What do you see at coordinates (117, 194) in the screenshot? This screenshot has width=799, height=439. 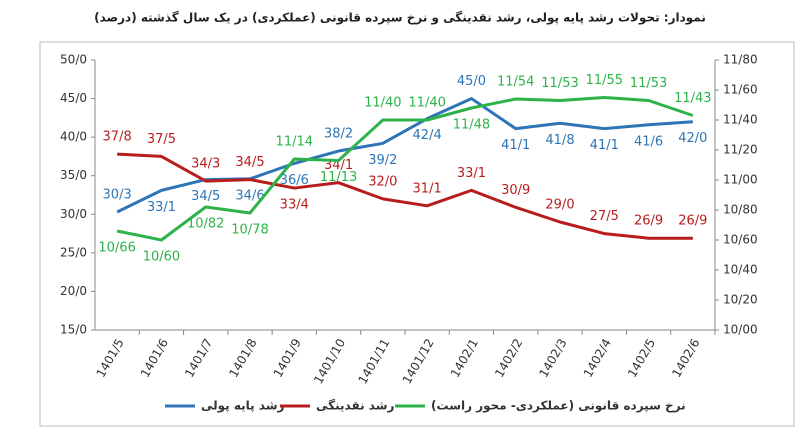 I see `data-label: 30/3` at bounding box center [117, 194].